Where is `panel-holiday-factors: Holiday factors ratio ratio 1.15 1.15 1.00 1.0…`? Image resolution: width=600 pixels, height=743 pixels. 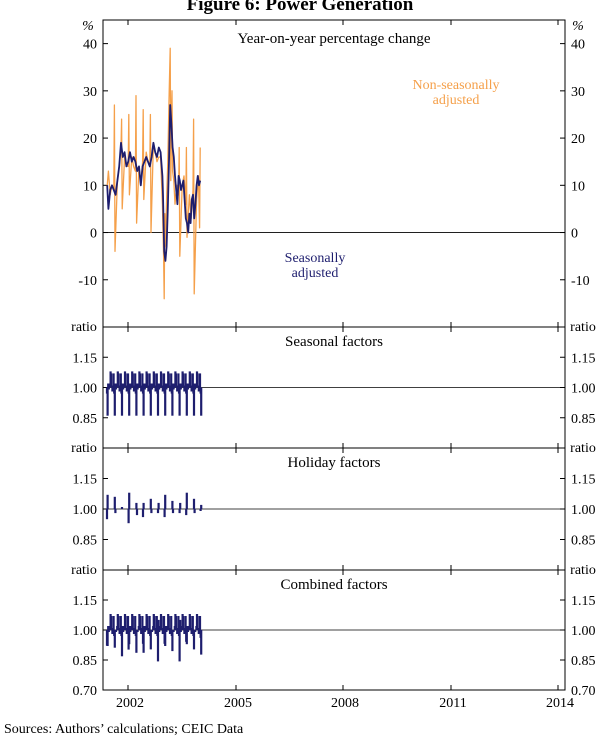
panel-holiday-factors: Holiday factors ratio ratio 1.15 1.15 1.00 1.0… is located at coordinates (333, 495).